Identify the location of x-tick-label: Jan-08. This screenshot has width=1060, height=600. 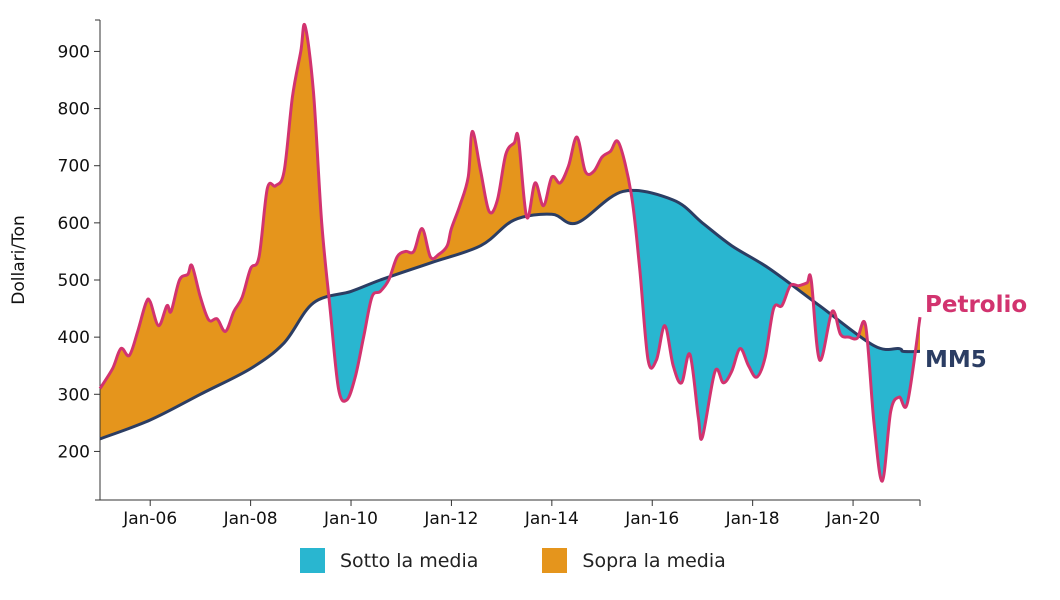
(250, 519).